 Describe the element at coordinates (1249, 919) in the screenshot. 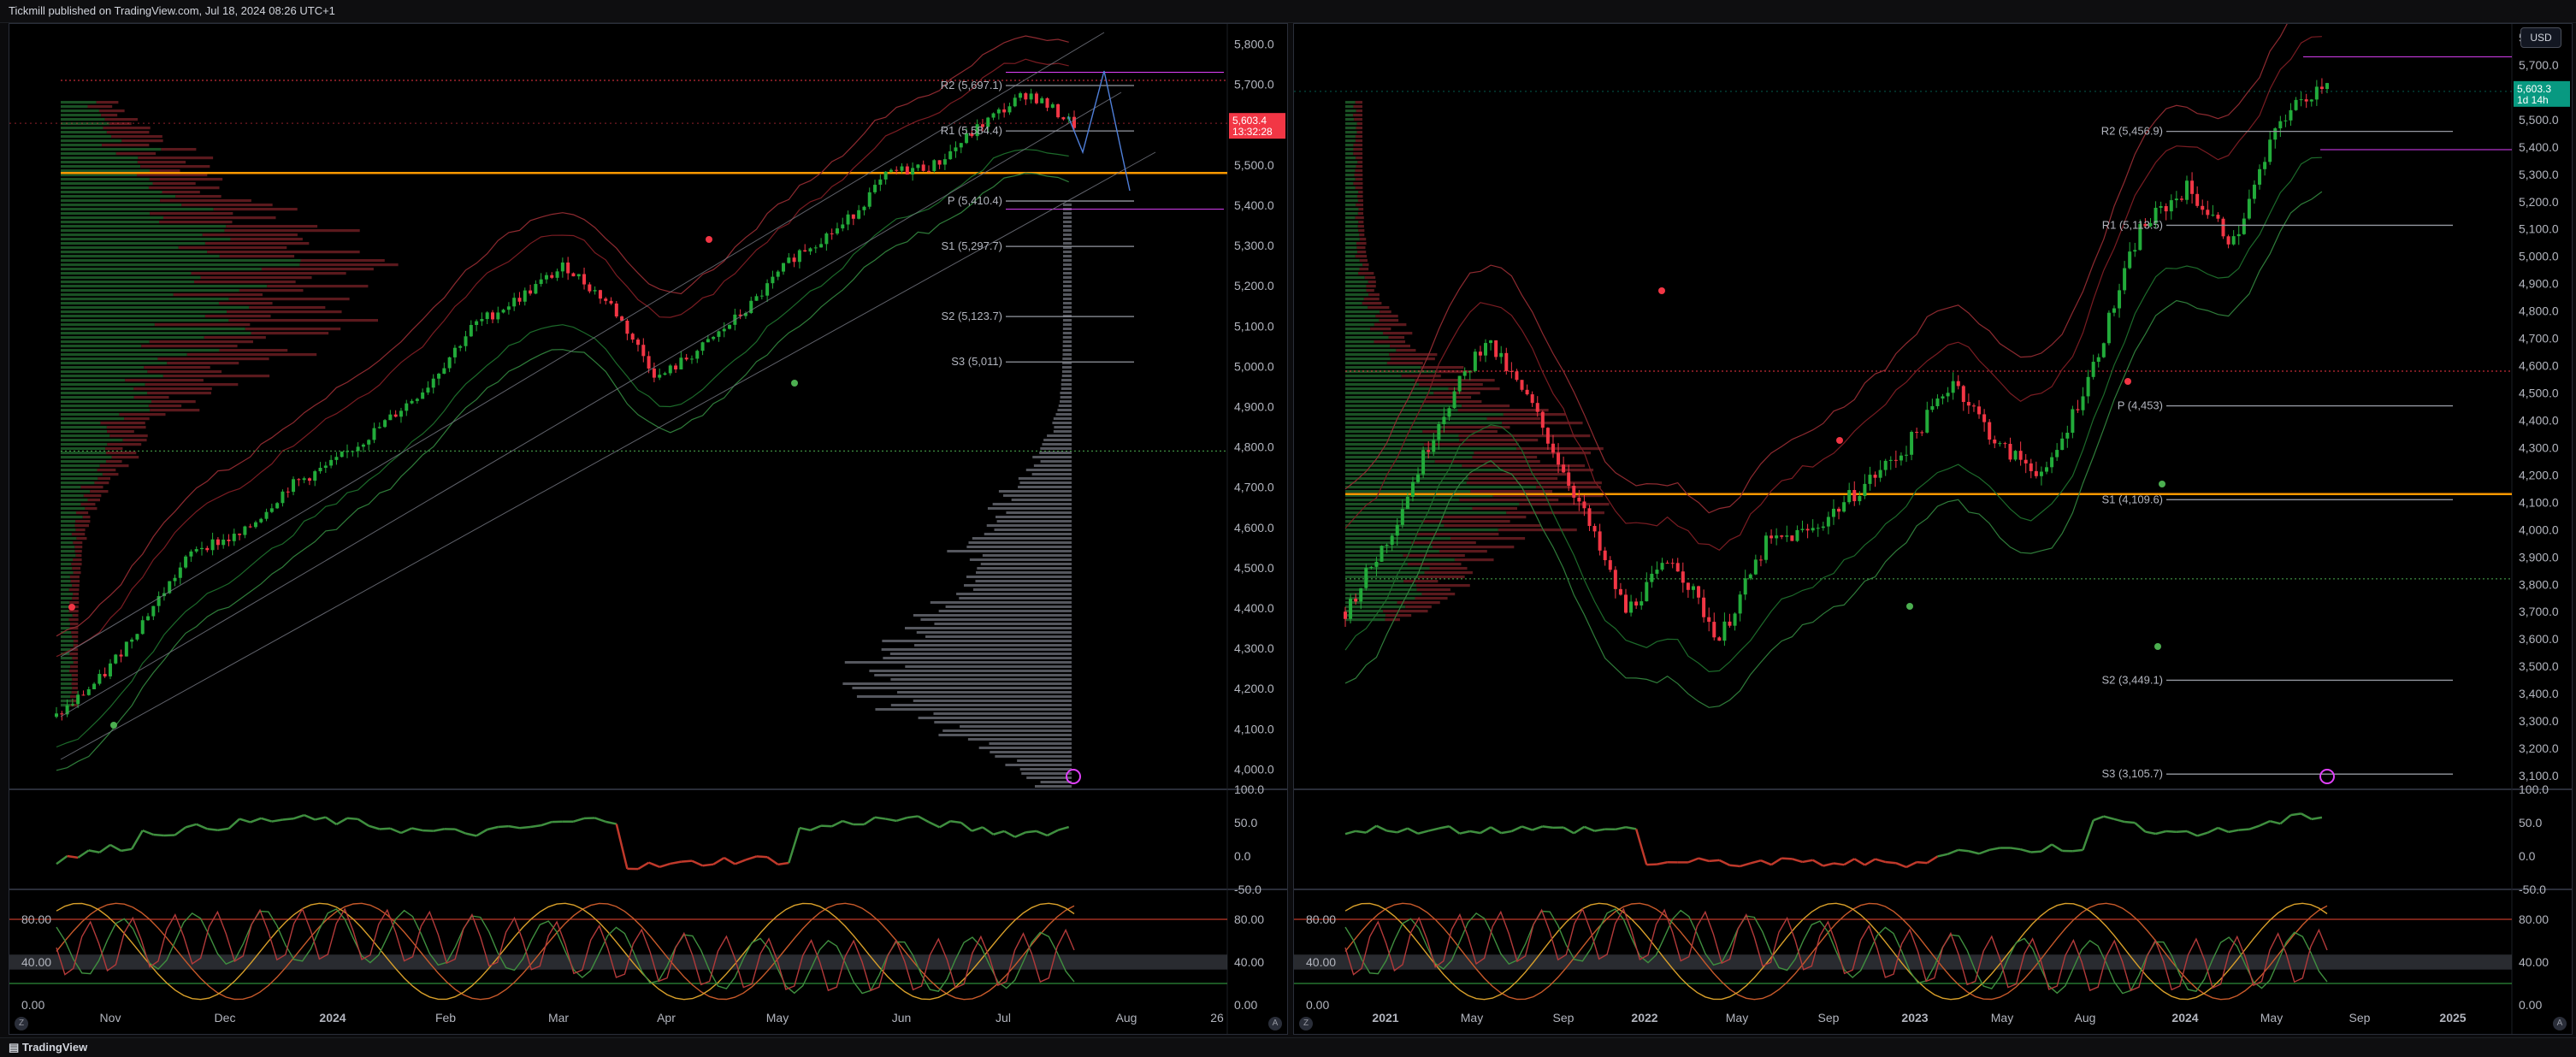

I see `stoch-right-axis-label: 80.00` at that location.